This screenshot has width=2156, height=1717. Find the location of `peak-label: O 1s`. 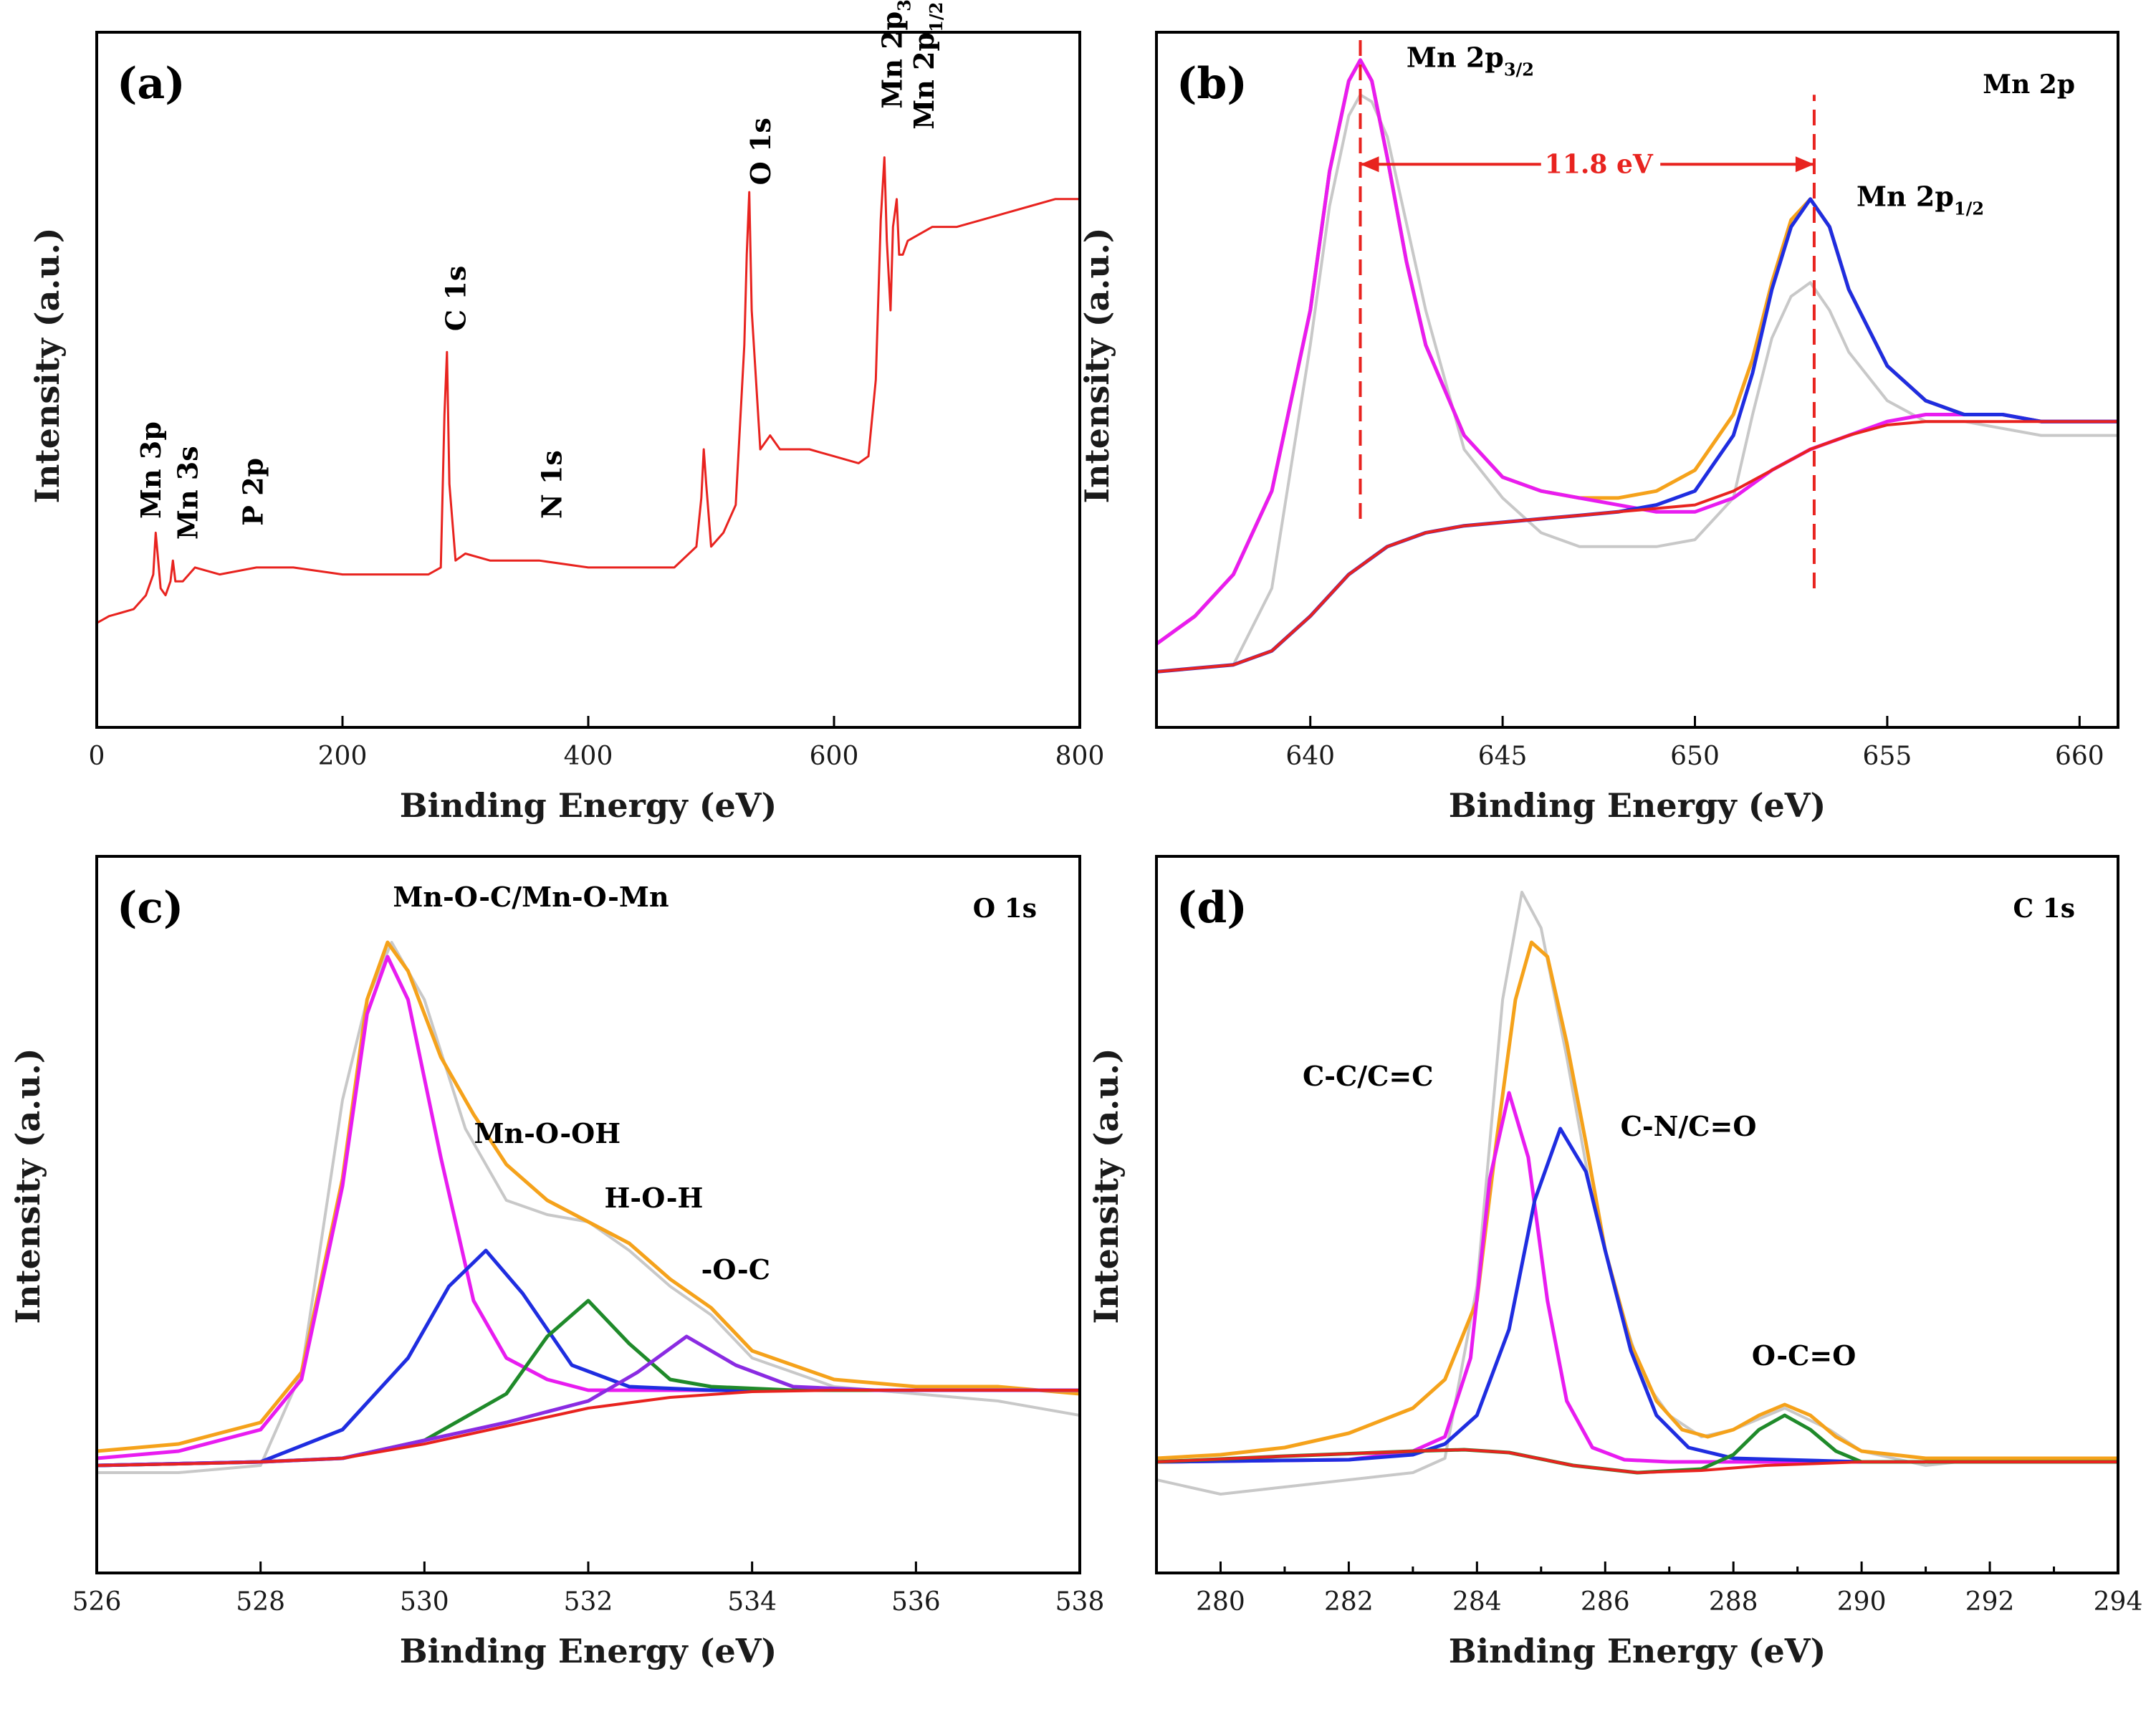

peak-label: O 1s is located at coordinates (760, 152).